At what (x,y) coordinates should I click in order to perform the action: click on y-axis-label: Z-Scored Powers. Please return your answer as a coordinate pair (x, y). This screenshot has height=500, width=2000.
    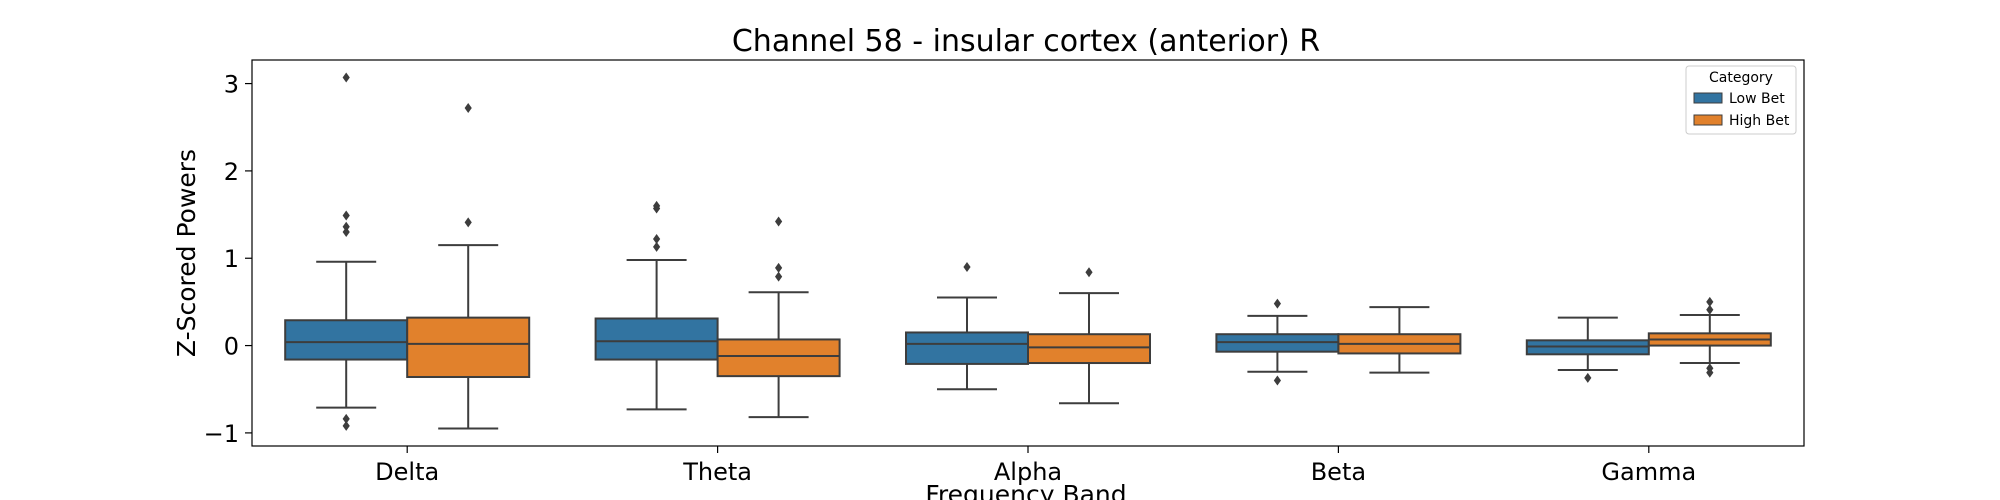
    Looking at the image, I should click on (186, 253).